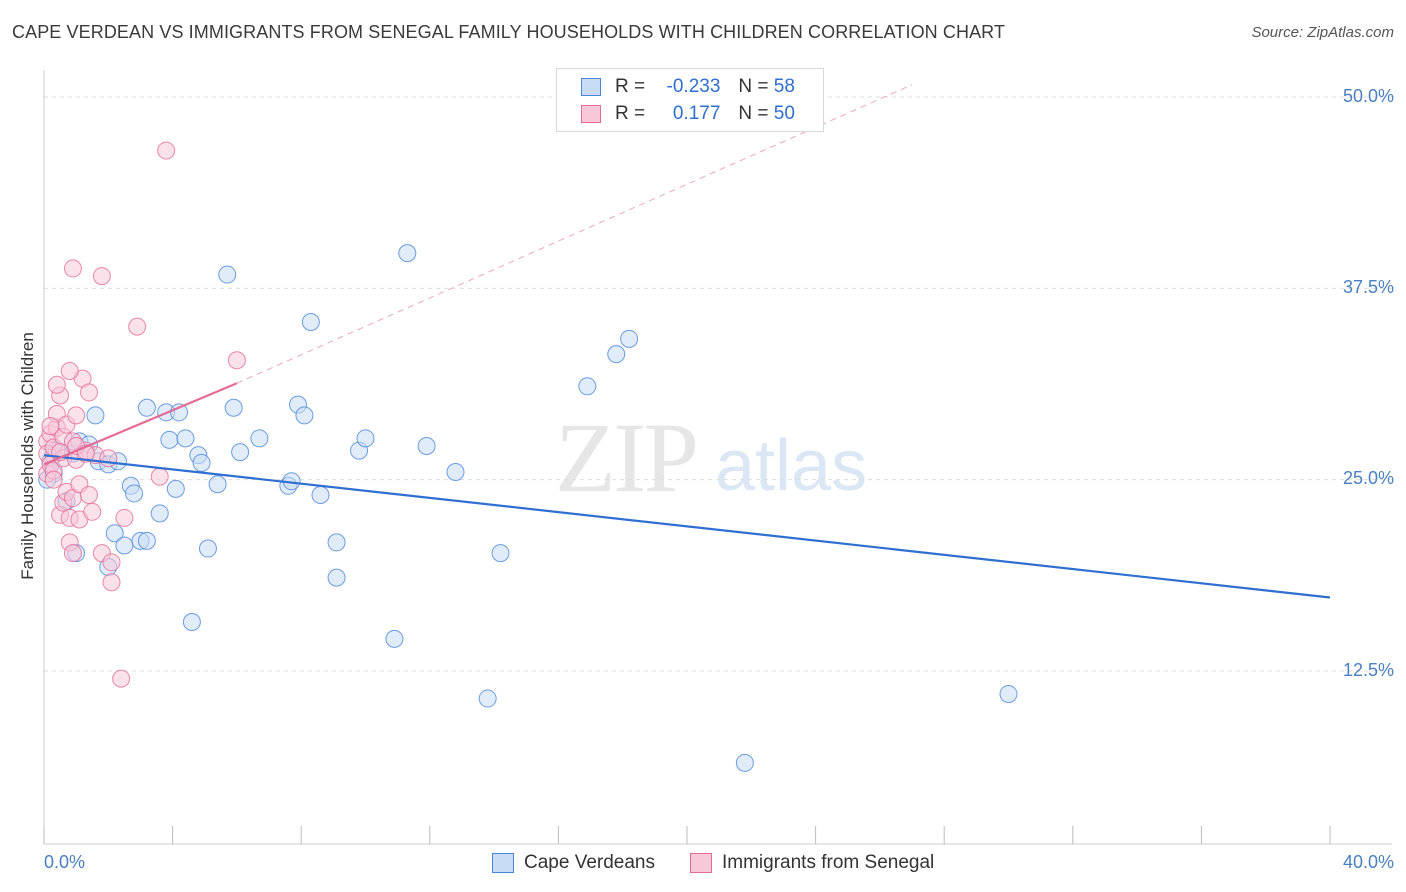 This screenshot has width=1406, height=892. Describe the element at coordinates (784, 113) in the screenshot. I see `n-value: 50` at that location.